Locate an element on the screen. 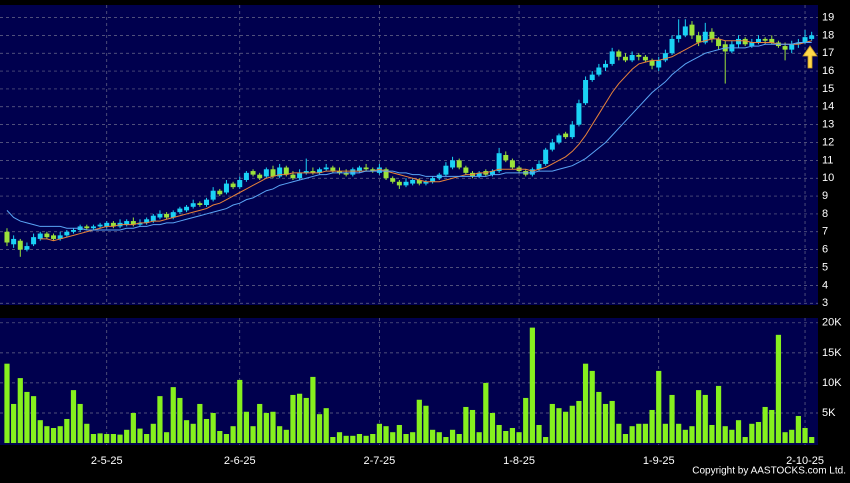 This screenshot has height=483, width=850. y-tick-label: 11 is located at coordinates (827, 160).